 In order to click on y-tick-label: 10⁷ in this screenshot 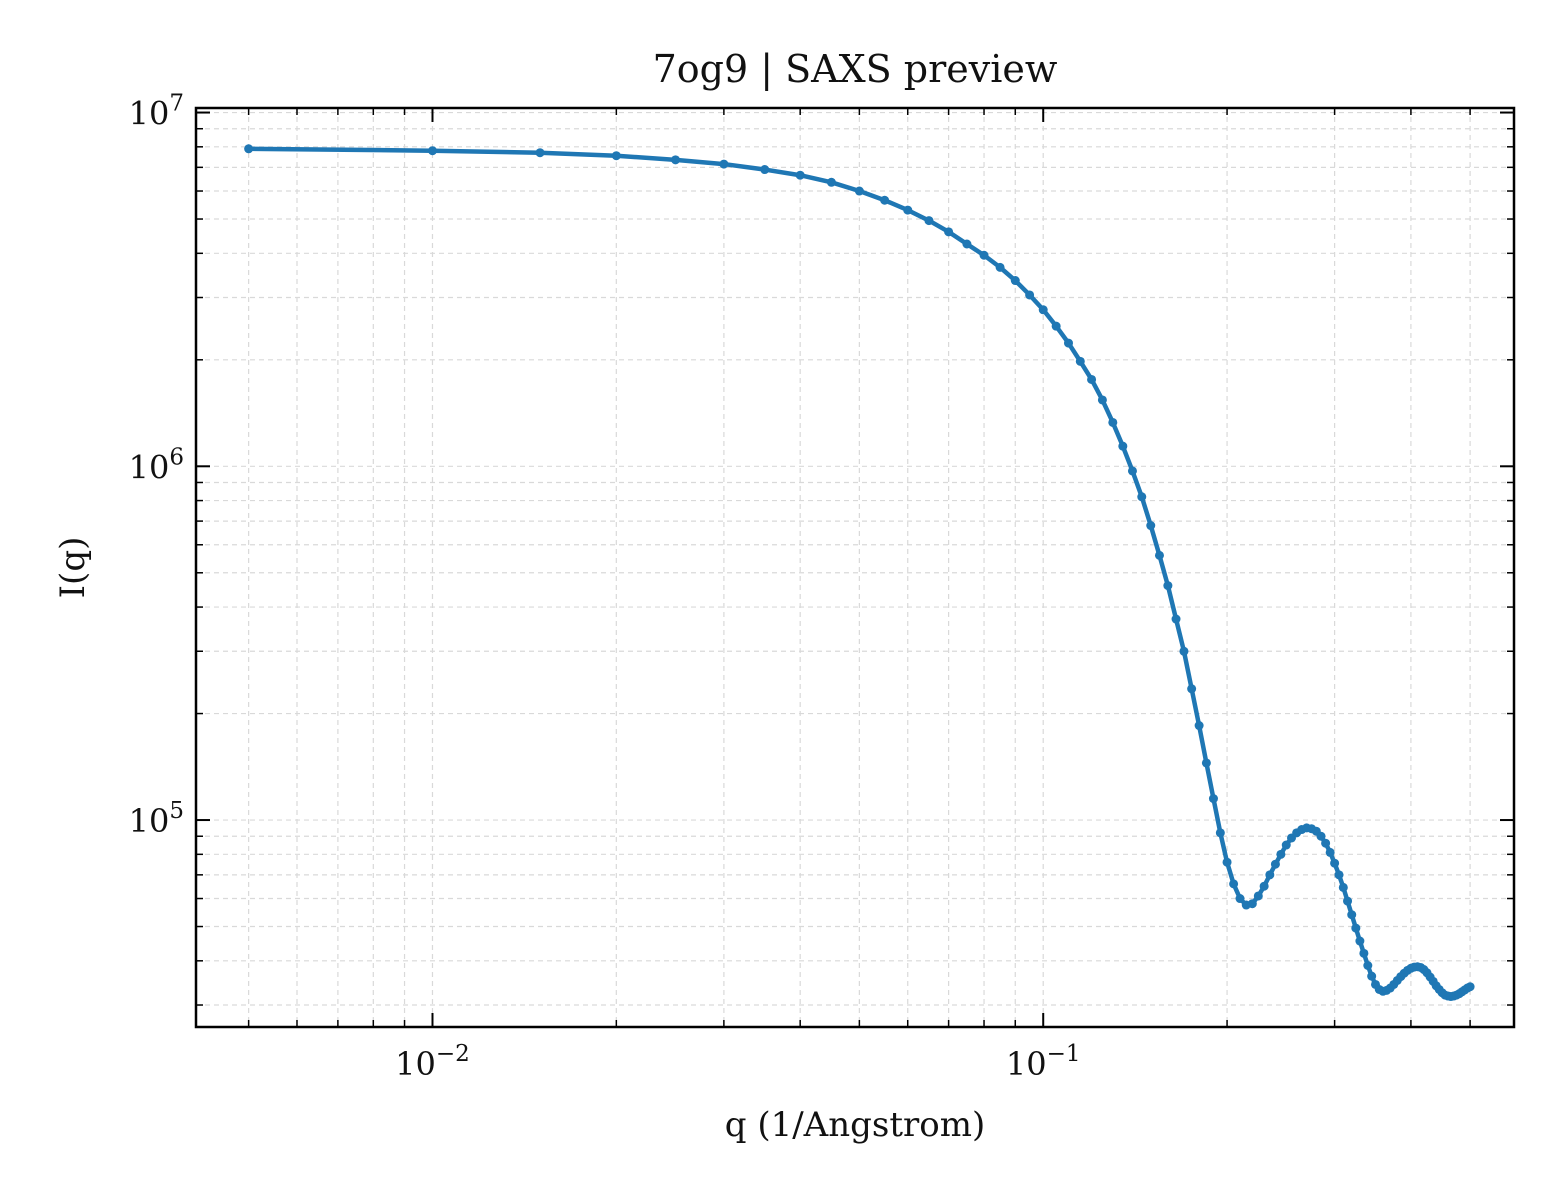, I will do `click(156, 112)`.